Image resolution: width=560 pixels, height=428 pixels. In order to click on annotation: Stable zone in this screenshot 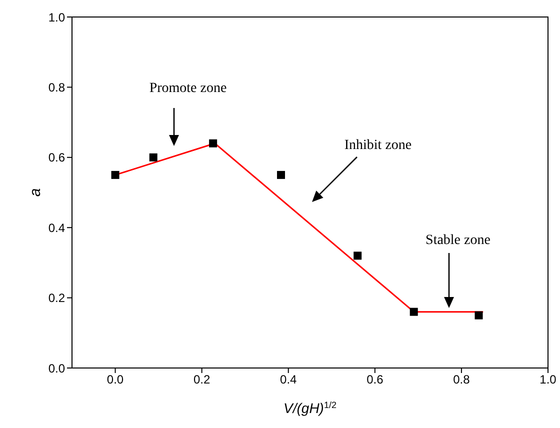, I will do `click(458, 240)`.